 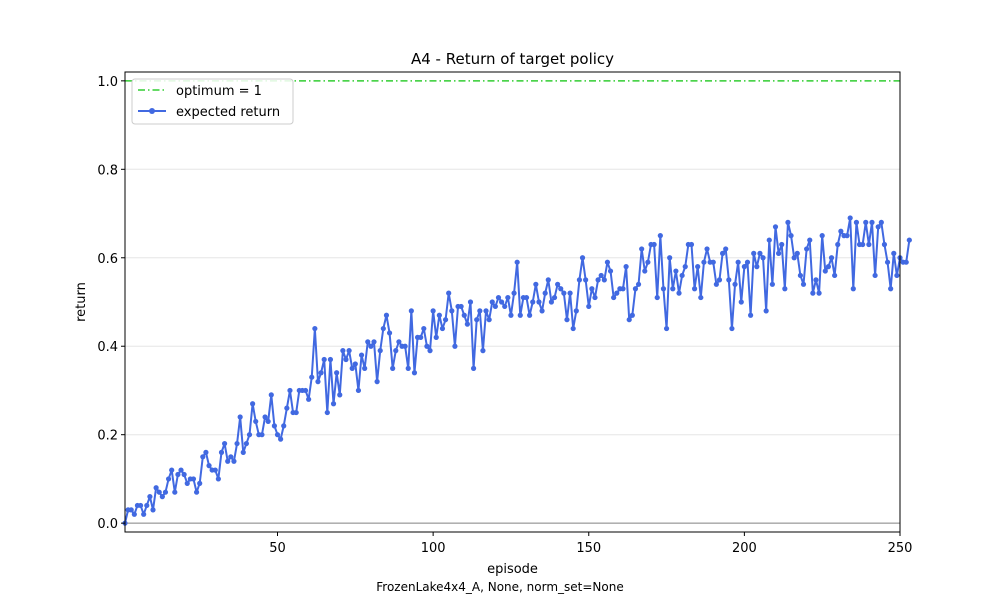 I want to click on x-axis-label: episode, so click(x=512, y=569).